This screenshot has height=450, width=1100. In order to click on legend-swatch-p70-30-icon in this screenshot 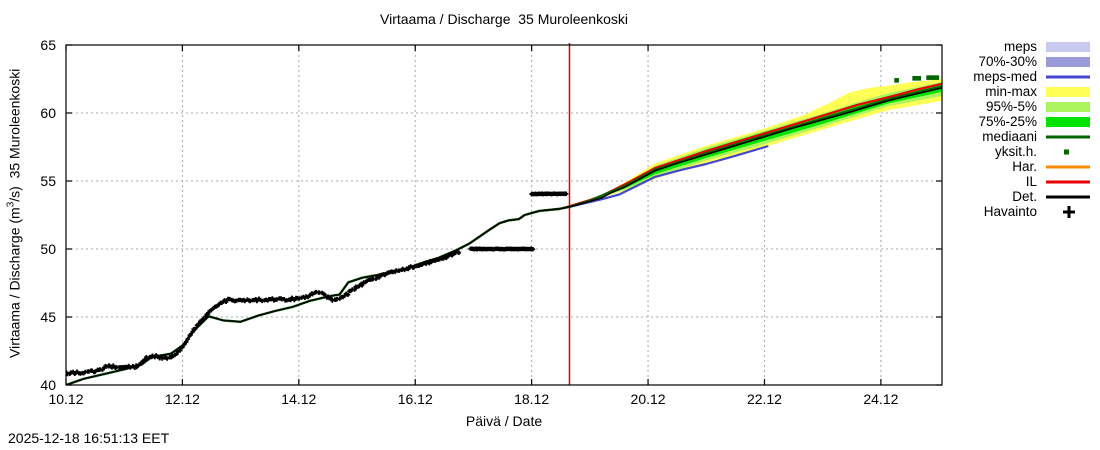, I will do `click(1067, 62)`.